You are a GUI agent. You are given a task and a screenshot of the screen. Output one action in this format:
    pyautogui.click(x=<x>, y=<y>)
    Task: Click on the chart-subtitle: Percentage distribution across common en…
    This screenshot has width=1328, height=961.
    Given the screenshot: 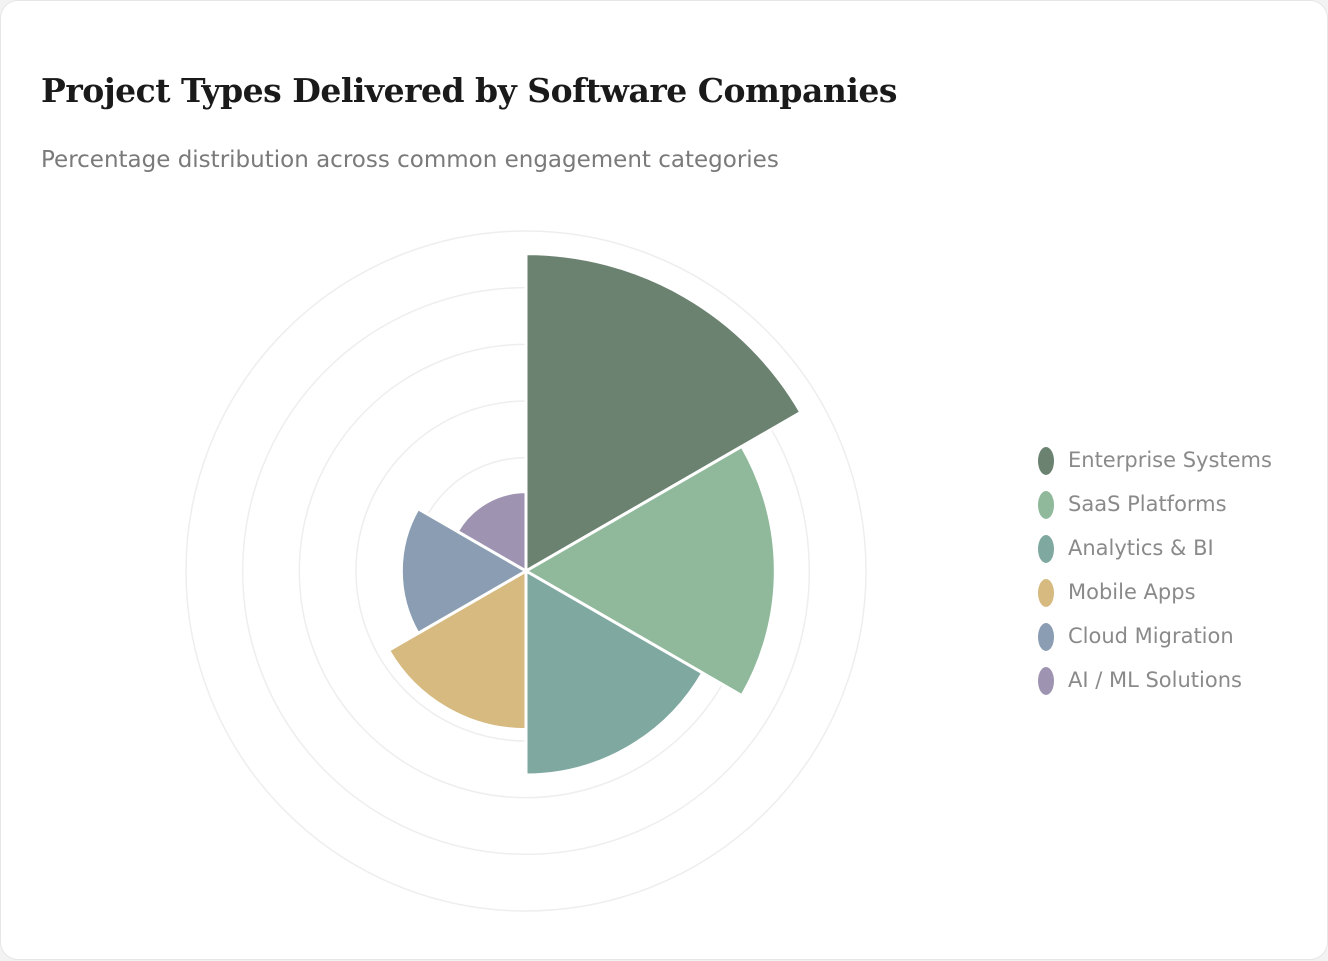 What is the action you would take?
    pyautogui.click(x=410, y=160)
    